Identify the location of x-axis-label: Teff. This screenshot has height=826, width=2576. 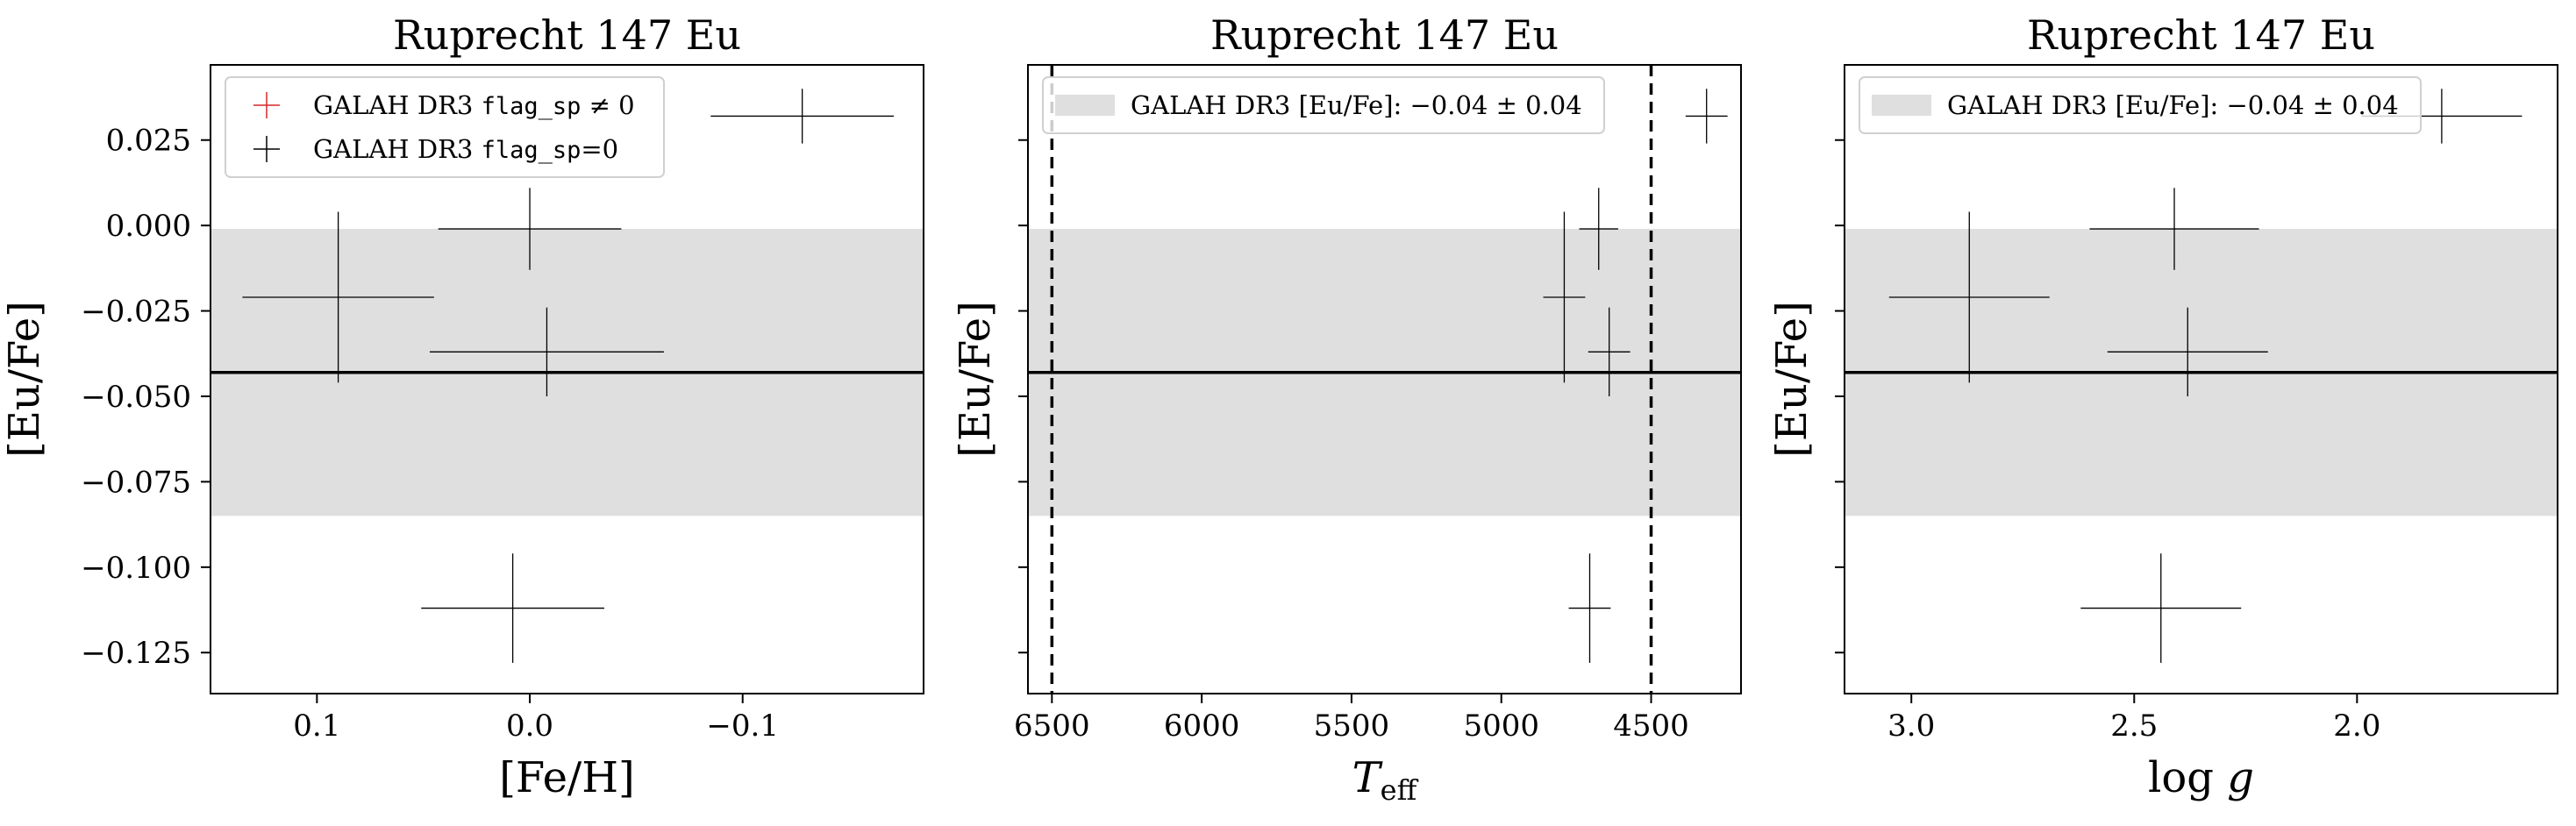
(1386, 780).